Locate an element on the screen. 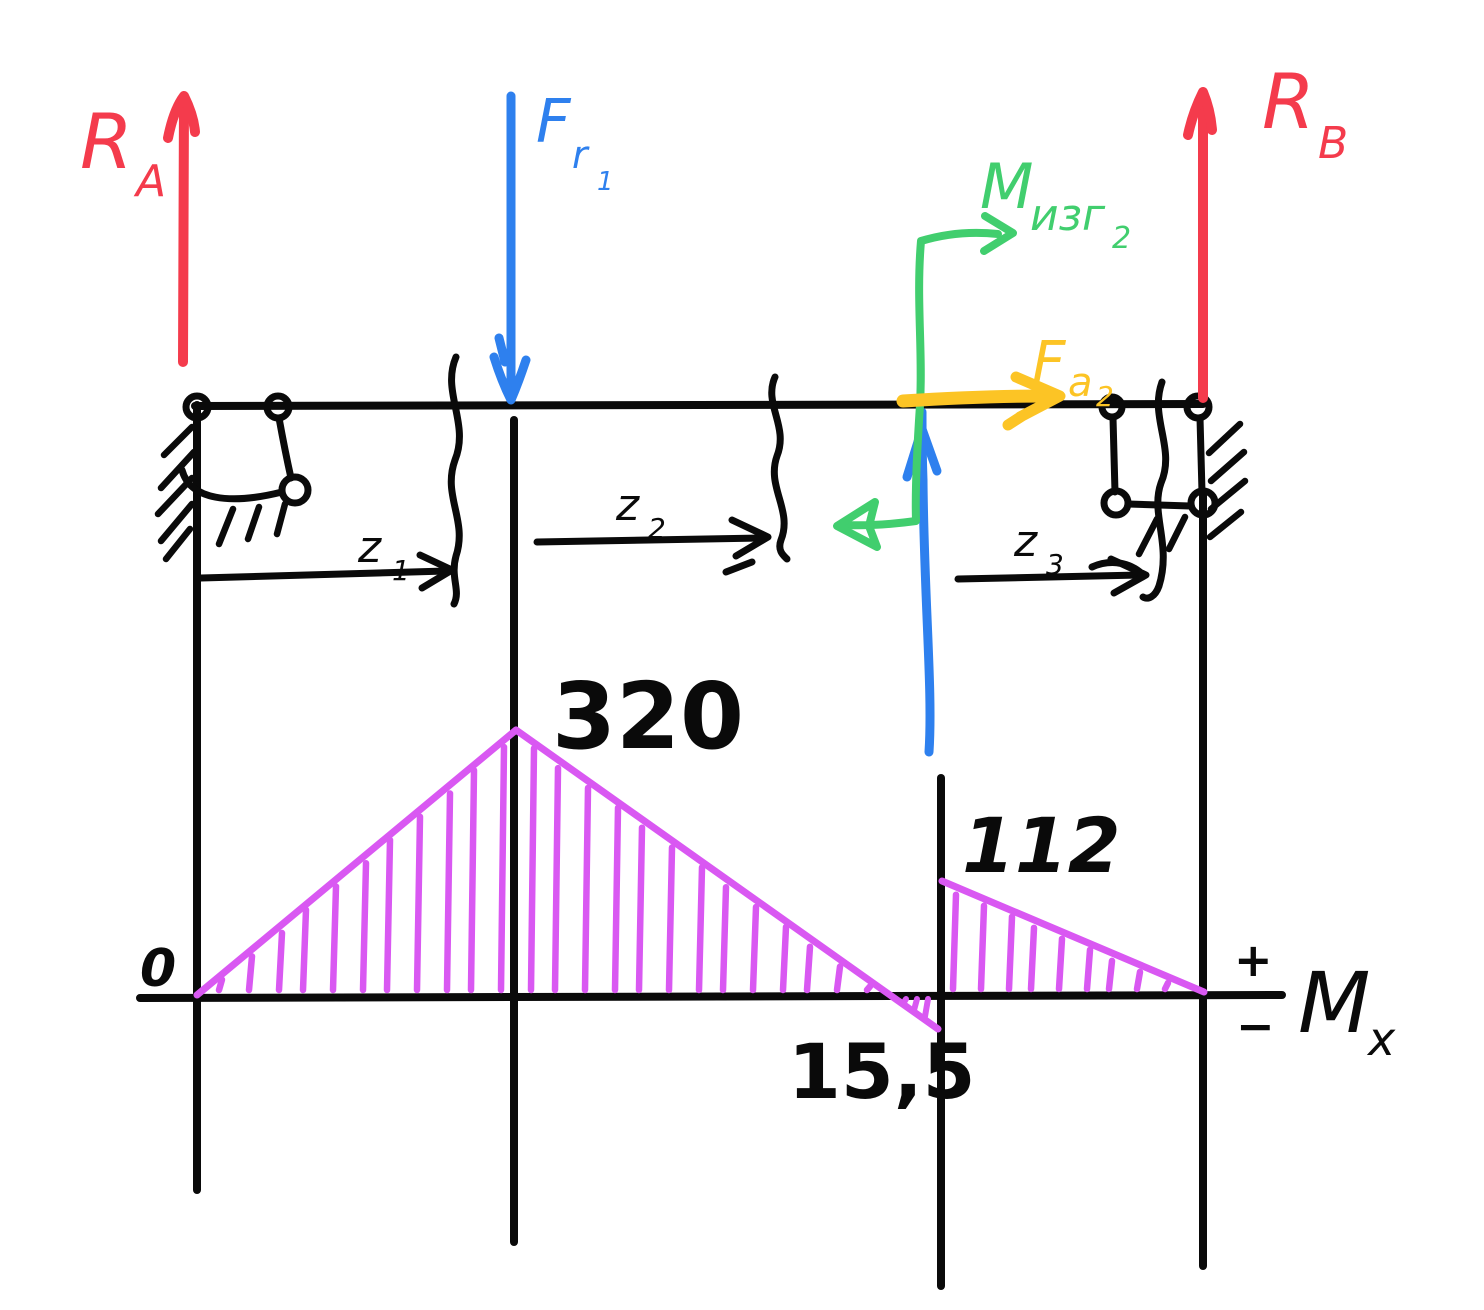 This screenshot has width=1484, height=1310. span-2-arrowhead-icon is located at coordinates (747, 546).